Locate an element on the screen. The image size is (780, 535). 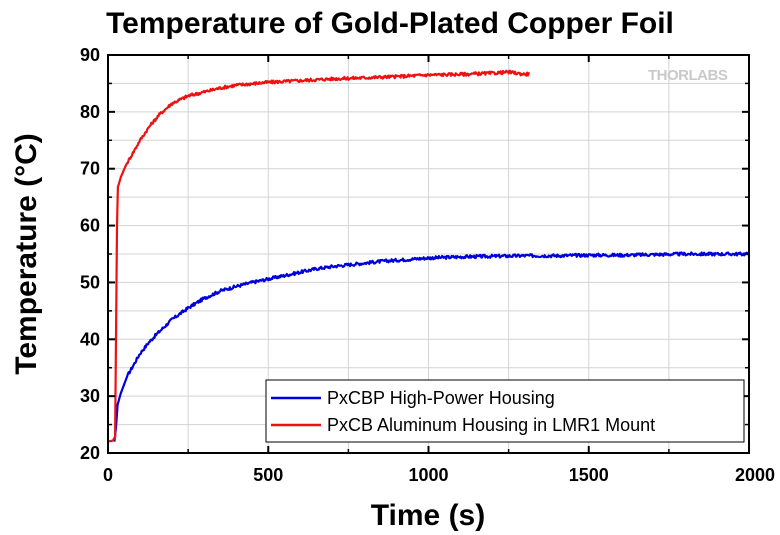
x-tick-label: 2000 is located at coordinates (755, 475).